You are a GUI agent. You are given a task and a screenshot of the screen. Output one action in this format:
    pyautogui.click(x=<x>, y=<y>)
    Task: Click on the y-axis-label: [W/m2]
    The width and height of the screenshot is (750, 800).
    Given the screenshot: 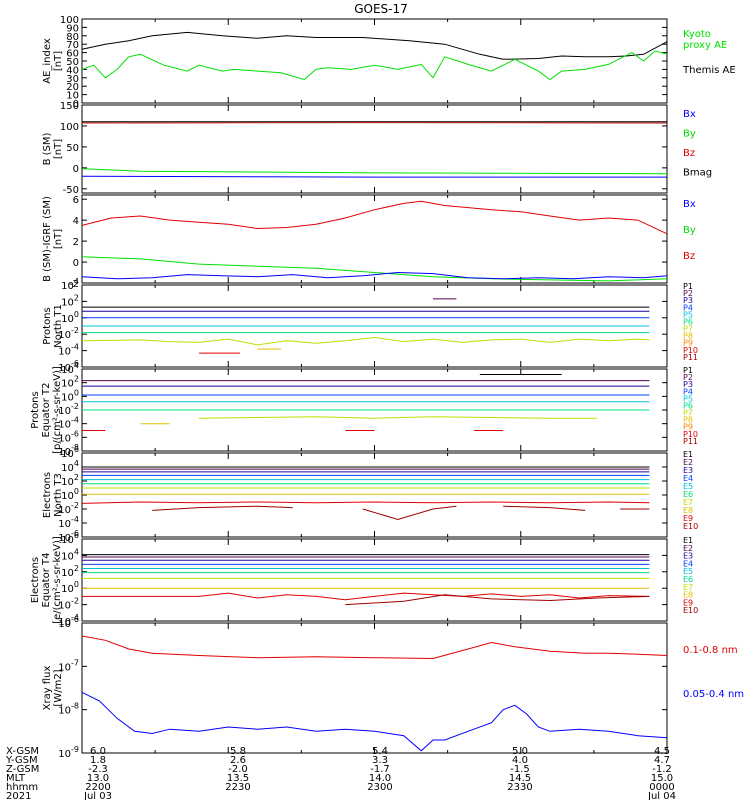 What is the action you would take?
    pyautogui.click(x=58, y=687)
    